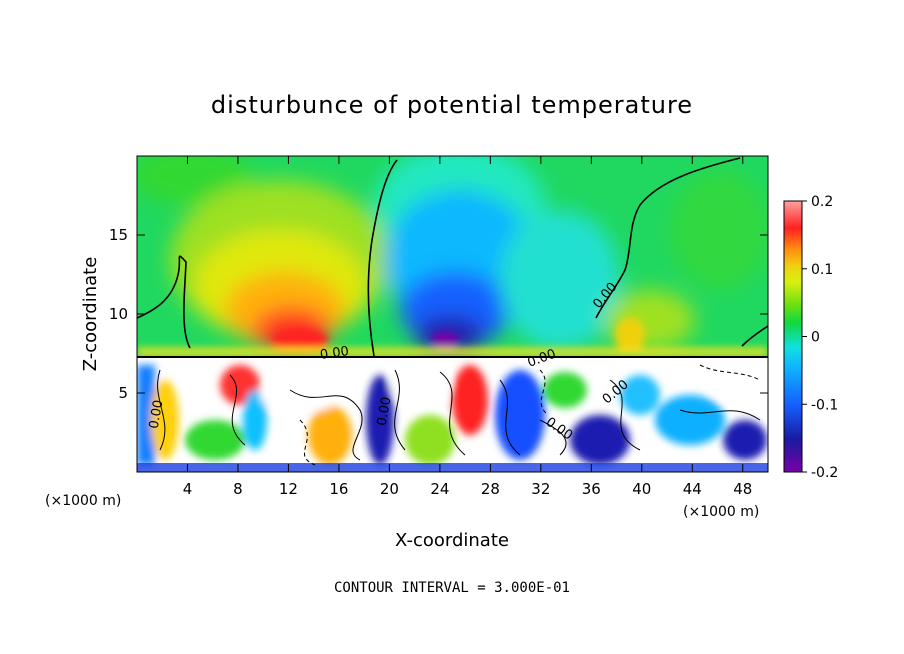 This screenshot has width=904, height=654. I want to click on x-tick-label: 36, so click(591, 489).